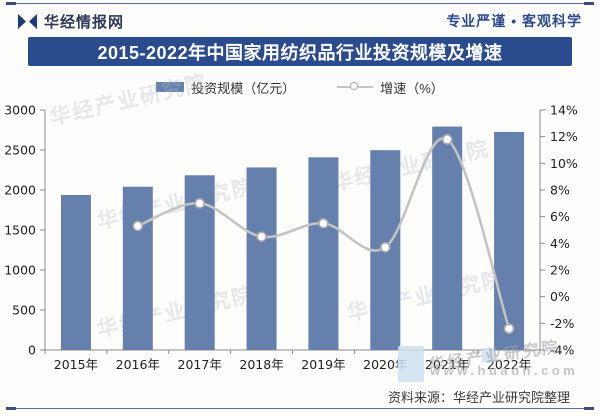  I want to click on left-axis-tick: 2500, so click(20, 150).